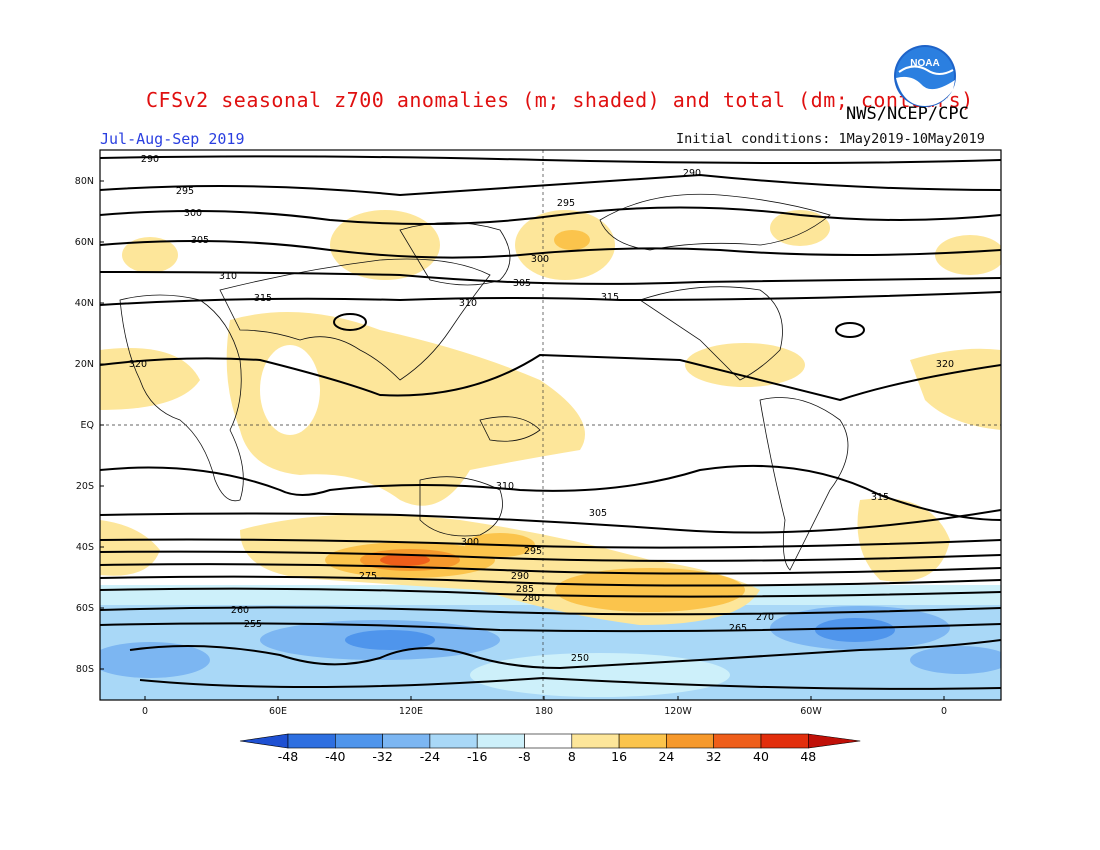 Image resolution: width=1100 pixels, height=850 pixels. Describe the element at coordinates (172, 139) in the screenshot. I see `season-label: Jul-Aug-Sep 2019` at that location.